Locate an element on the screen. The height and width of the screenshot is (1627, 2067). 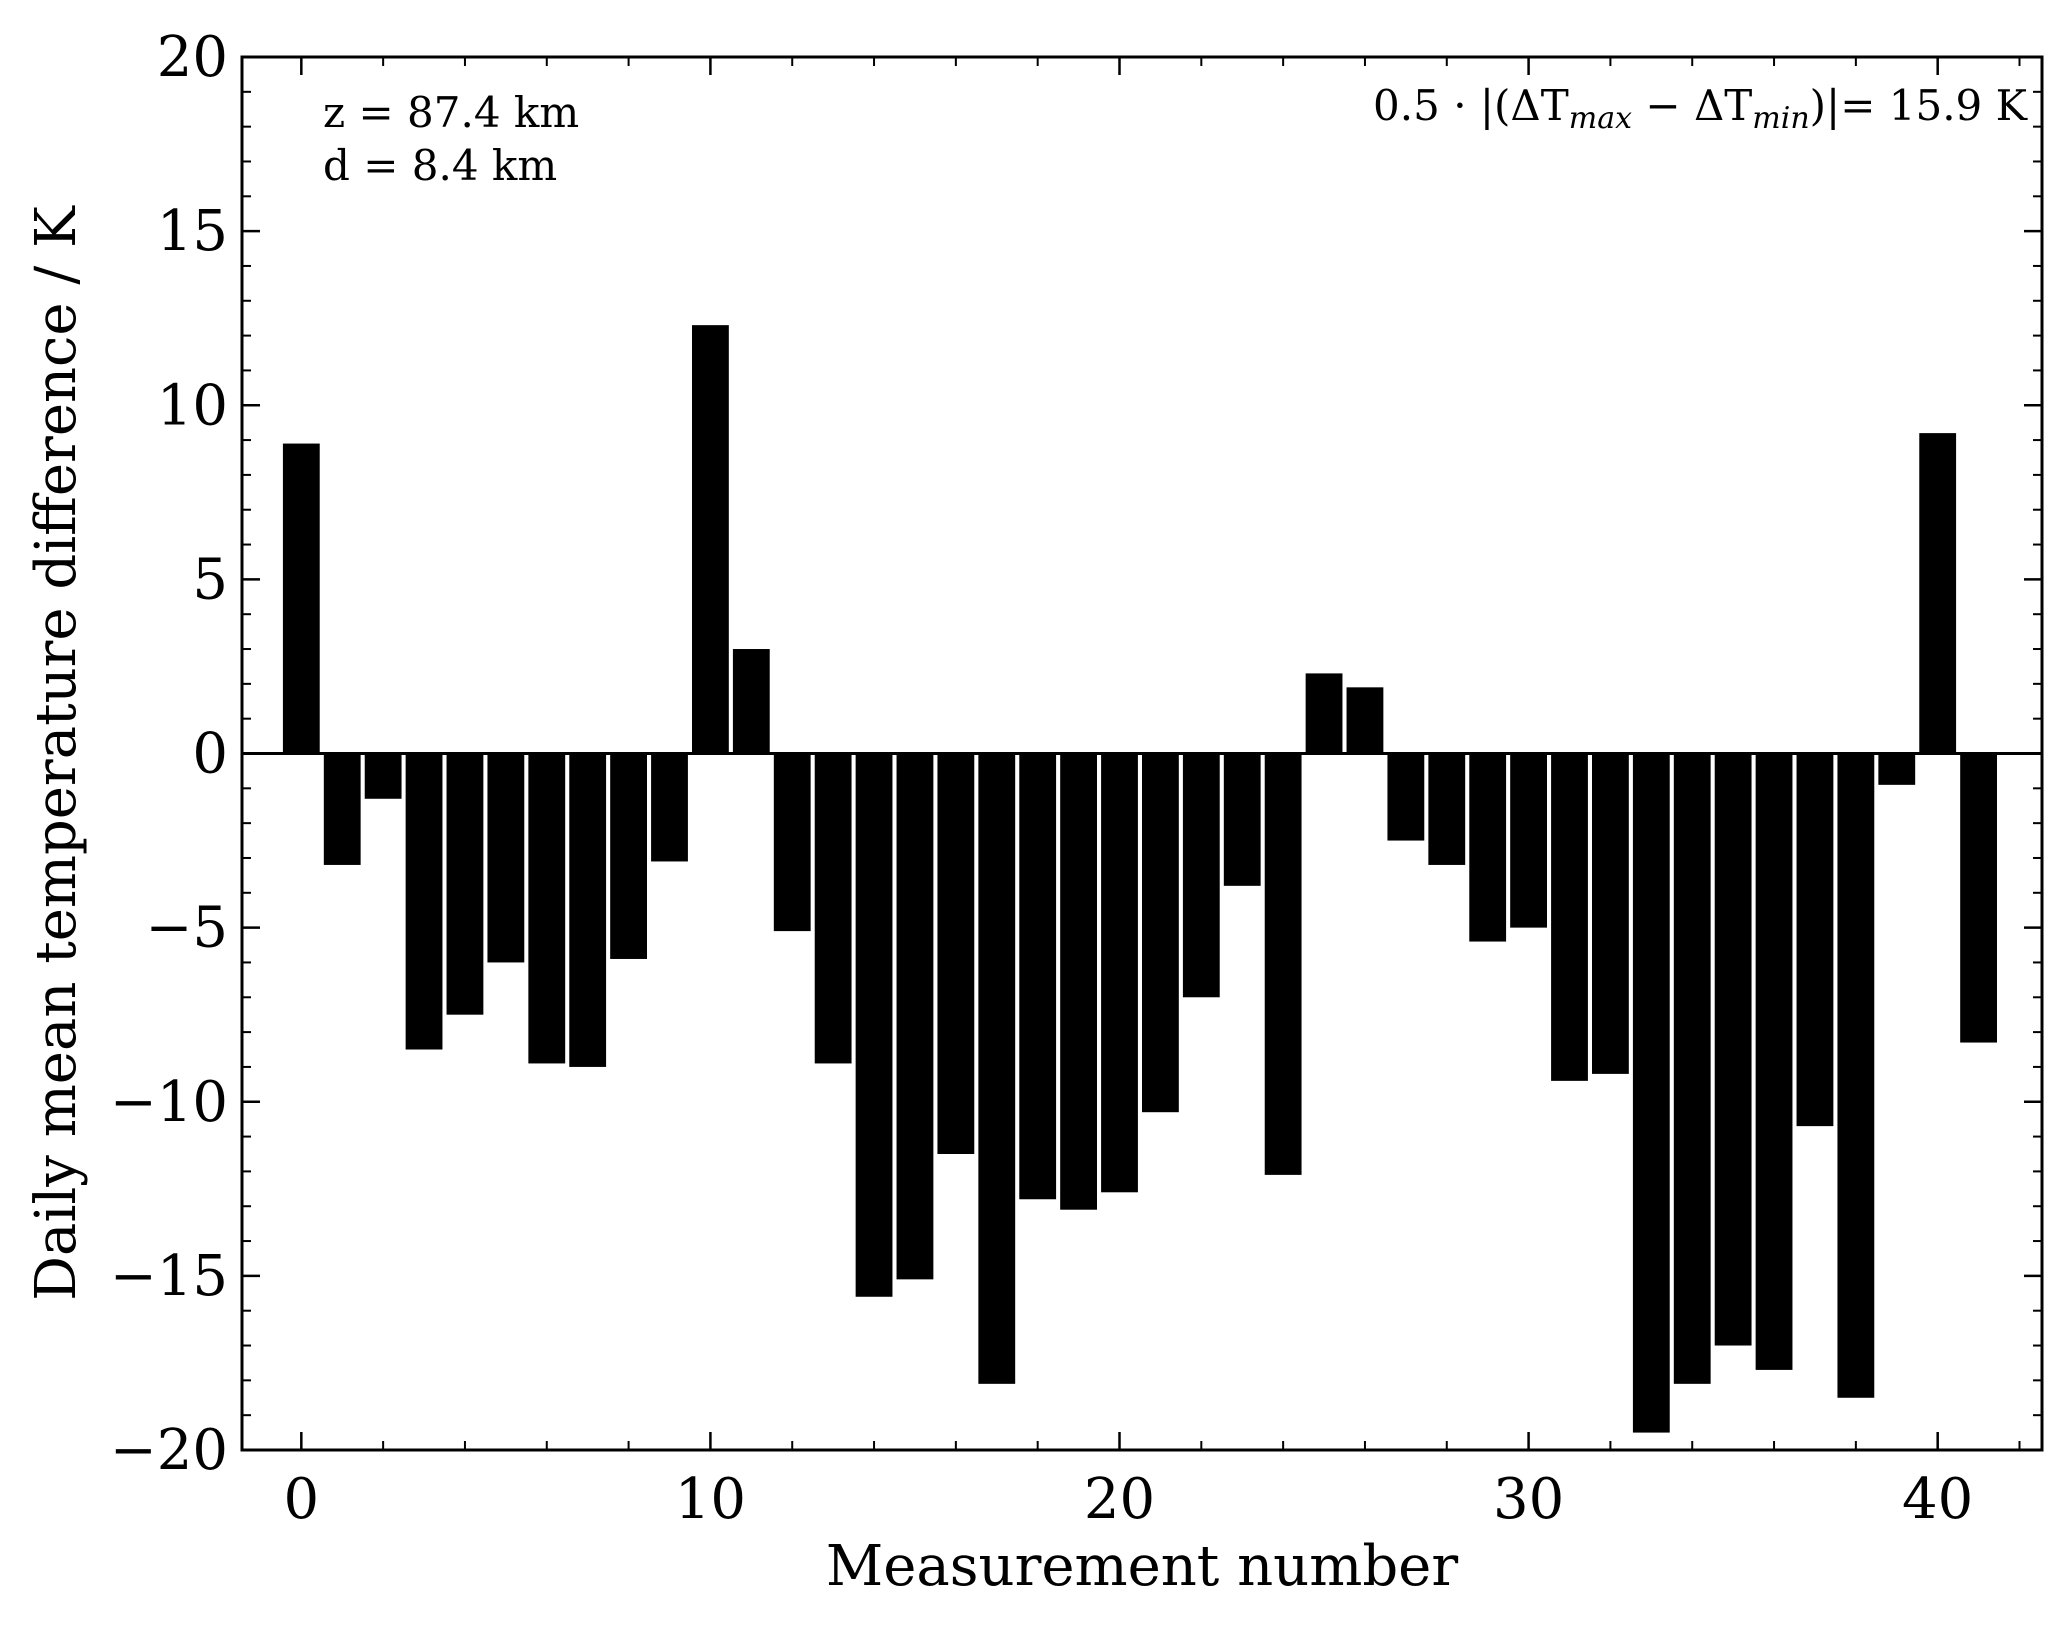
y-tick-label: 20 is located at coordinates (192, 57).